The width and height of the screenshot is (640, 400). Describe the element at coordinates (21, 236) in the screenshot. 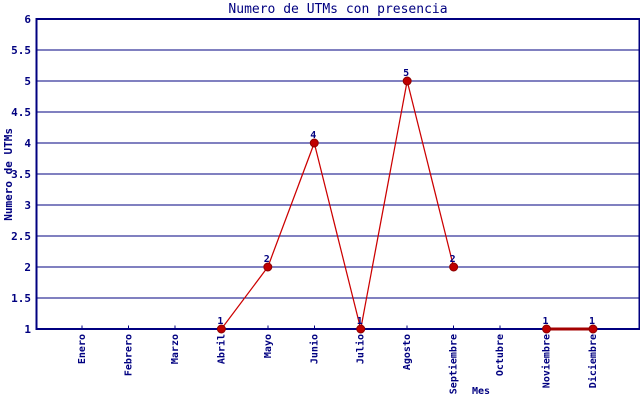

I see `y-tick-label: 2.5` at that location.